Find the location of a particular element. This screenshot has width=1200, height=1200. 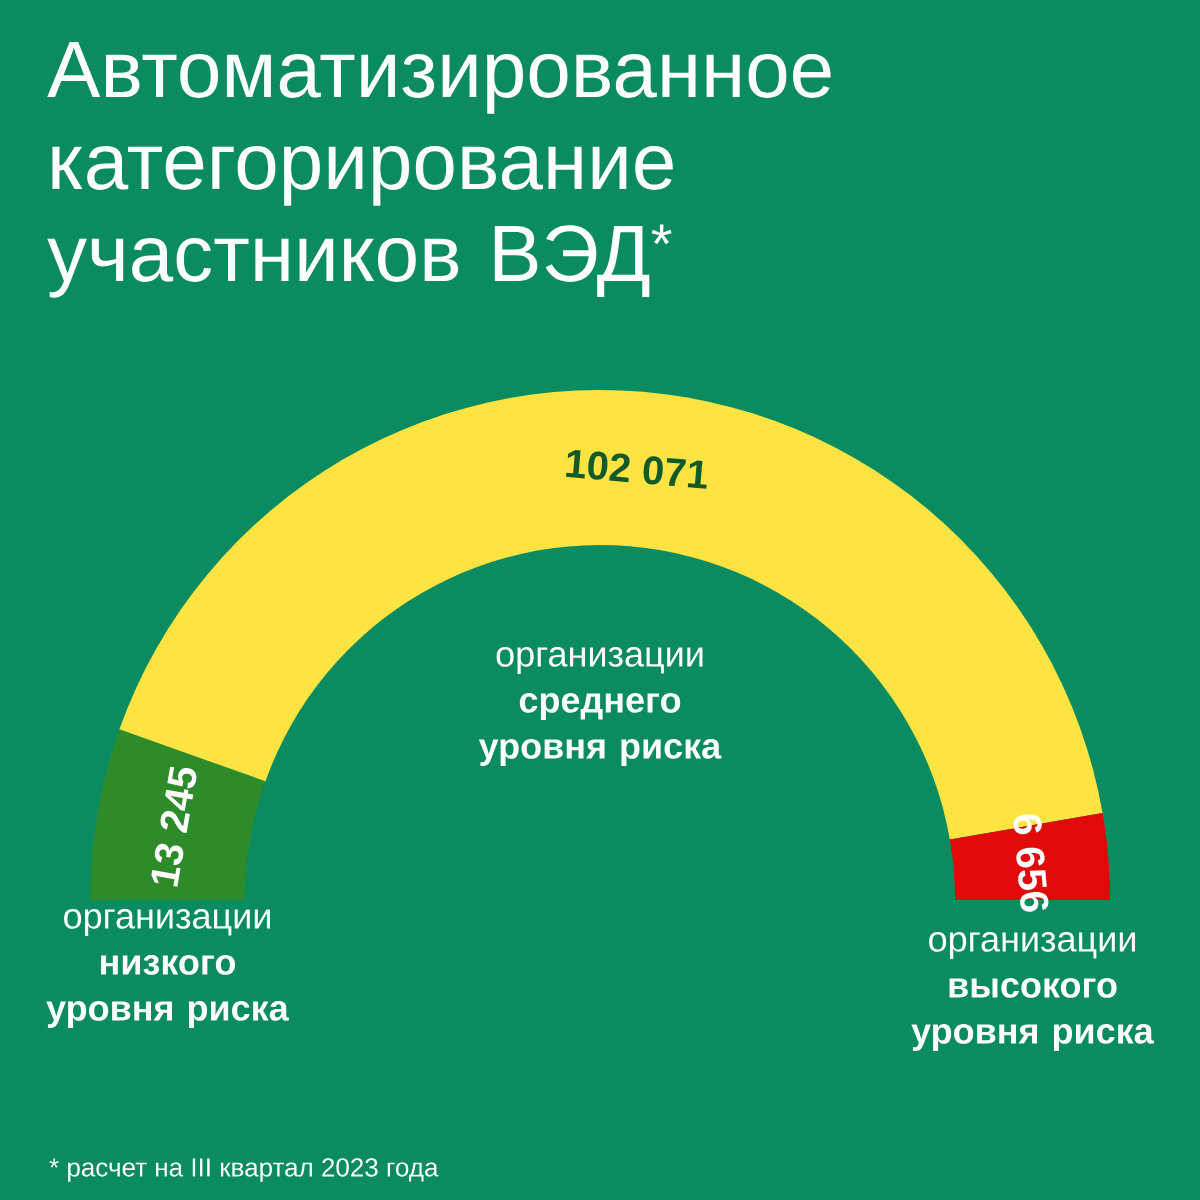

slice-label: организации низкого уровня риска is located at coordinates (167, 968).